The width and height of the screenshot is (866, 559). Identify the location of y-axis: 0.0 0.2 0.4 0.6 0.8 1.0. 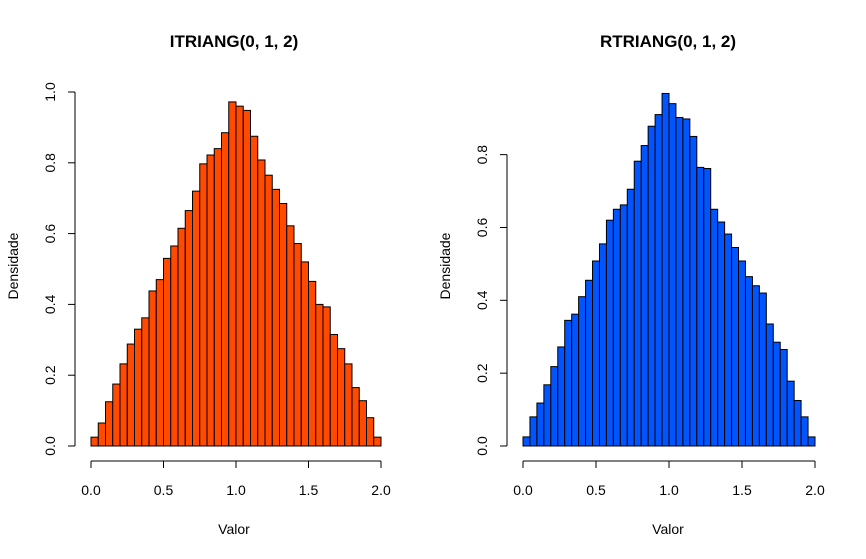
(59, 269).